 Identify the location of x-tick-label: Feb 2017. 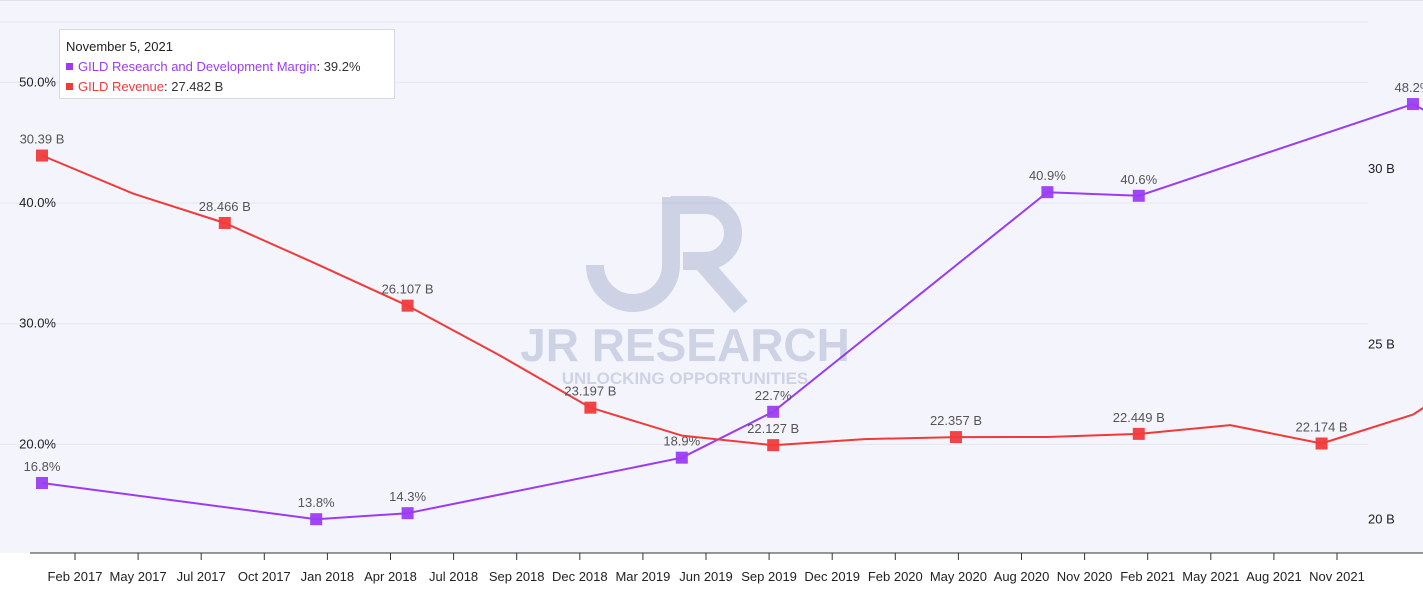
(75, 576).